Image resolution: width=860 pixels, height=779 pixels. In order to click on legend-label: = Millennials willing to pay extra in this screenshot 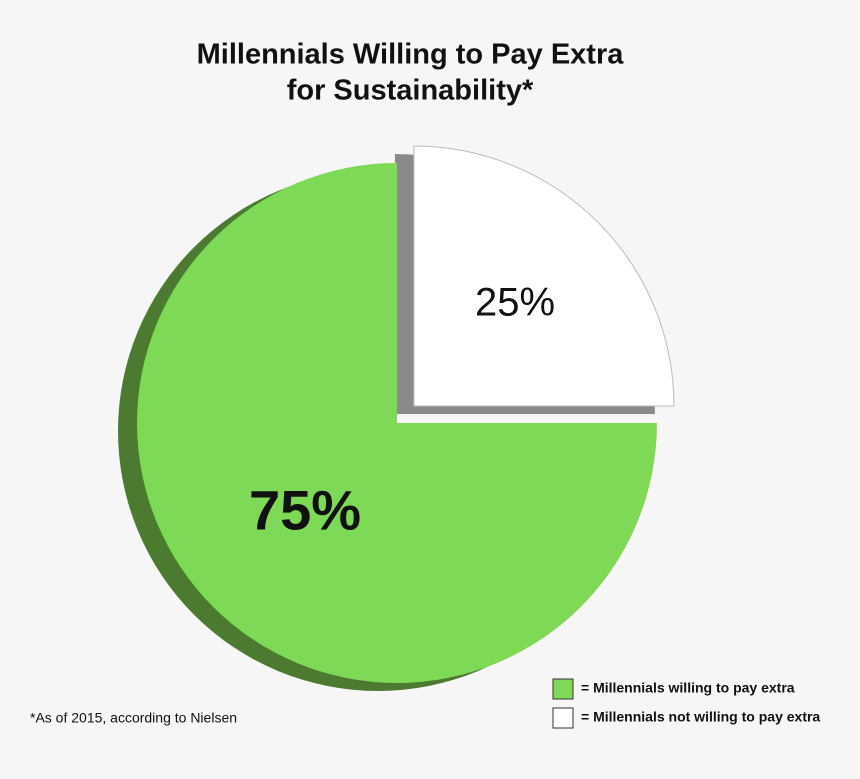, I will do `click(688, 688)`.